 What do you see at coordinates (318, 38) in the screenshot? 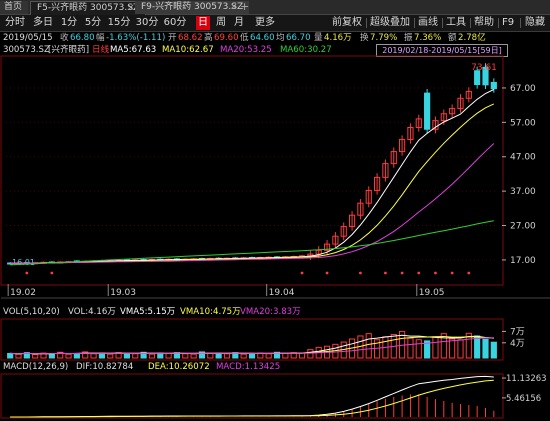
I see `quote-volume-label: 量` at bounding box center [318, 38].